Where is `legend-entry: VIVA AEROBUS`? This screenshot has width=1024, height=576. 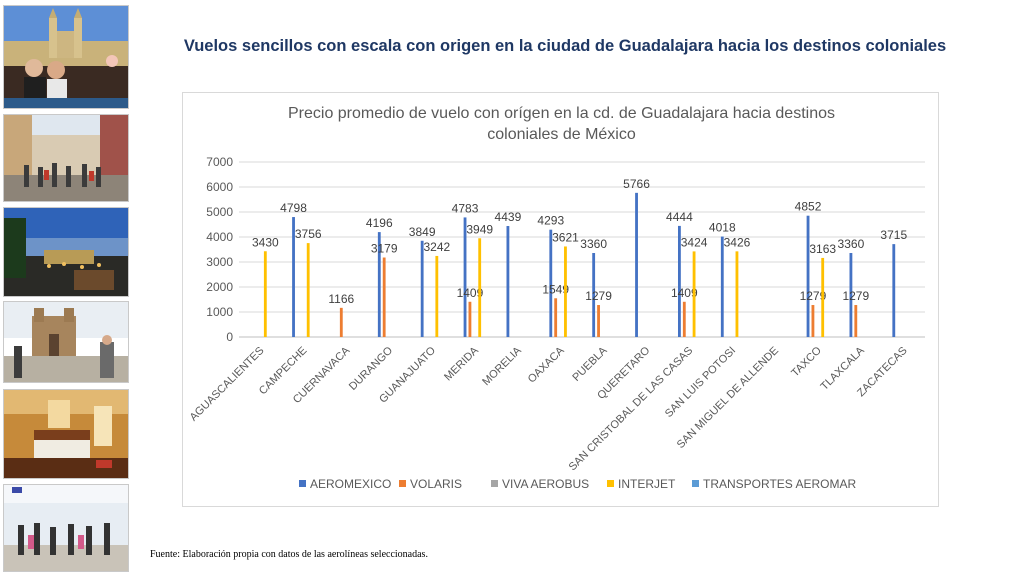 legend-entry: VIVA AEROBUS is located at coordinates (545, 484).